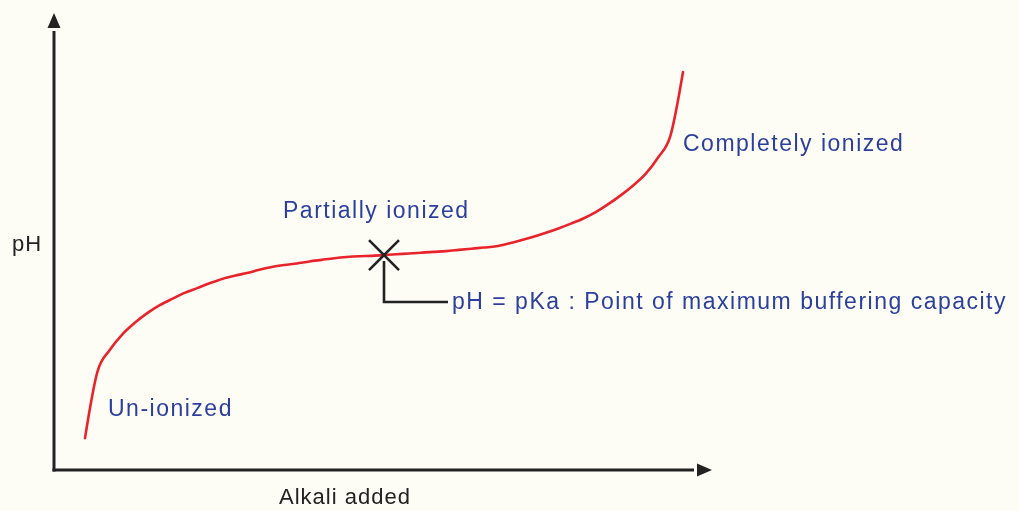  I want to click on x-axis-title: Alkali added, so click(345, 496).